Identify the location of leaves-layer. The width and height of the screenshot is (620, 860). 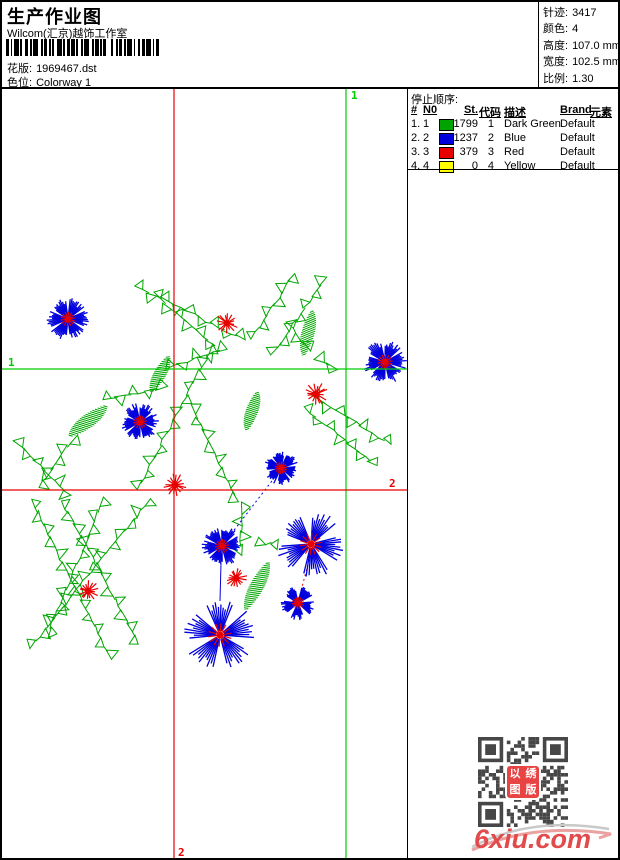
(192, 460).